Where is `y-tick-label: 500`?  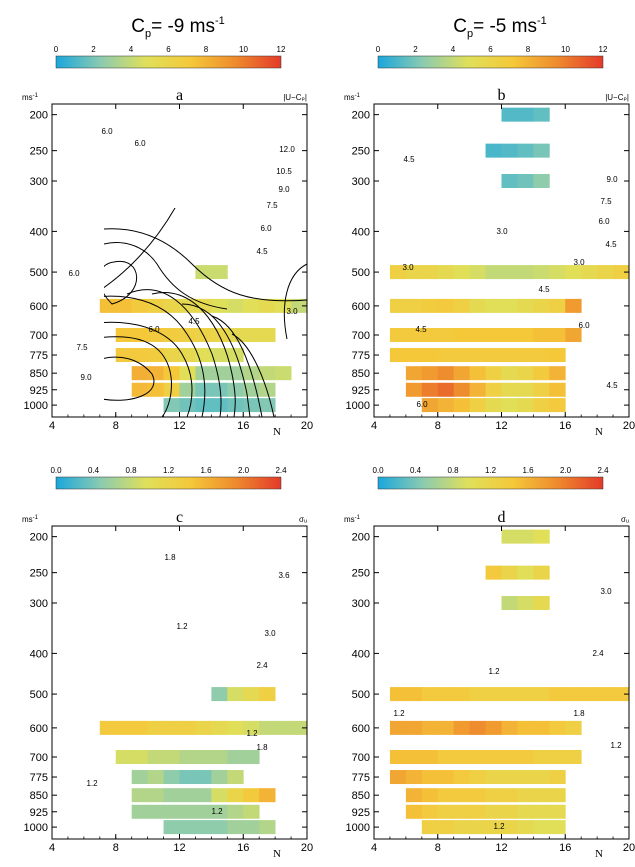
y-tick-label: 500 is located at coordinates (361, 695).